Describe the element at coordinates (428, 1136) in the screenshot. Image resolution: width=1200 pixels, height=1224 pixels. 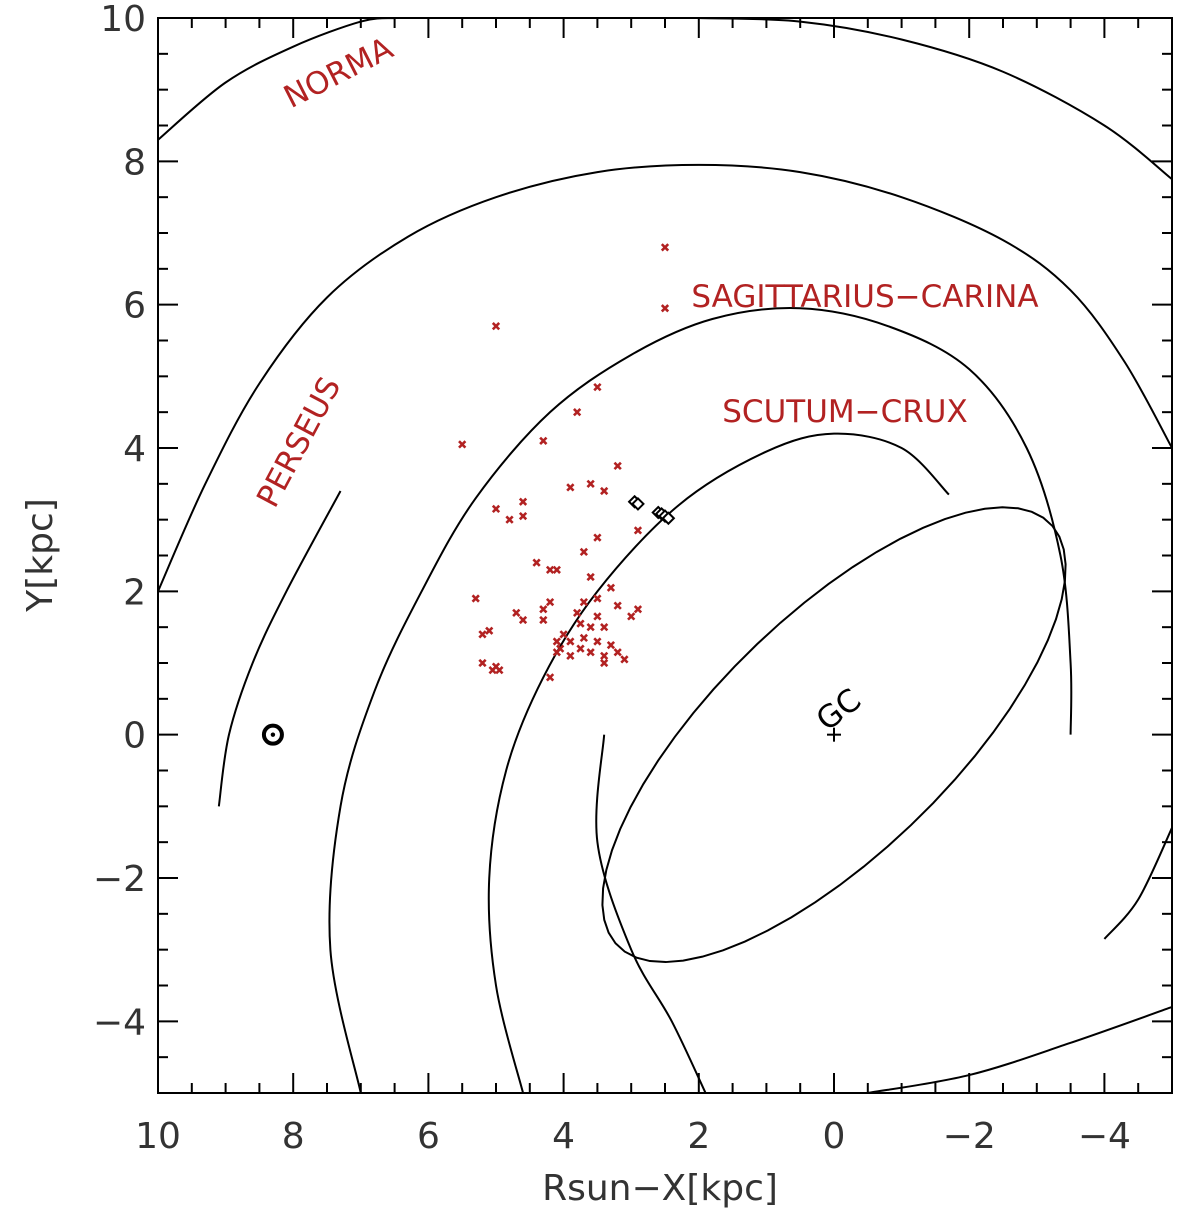
I see `x-tick-label: 6` at that location.